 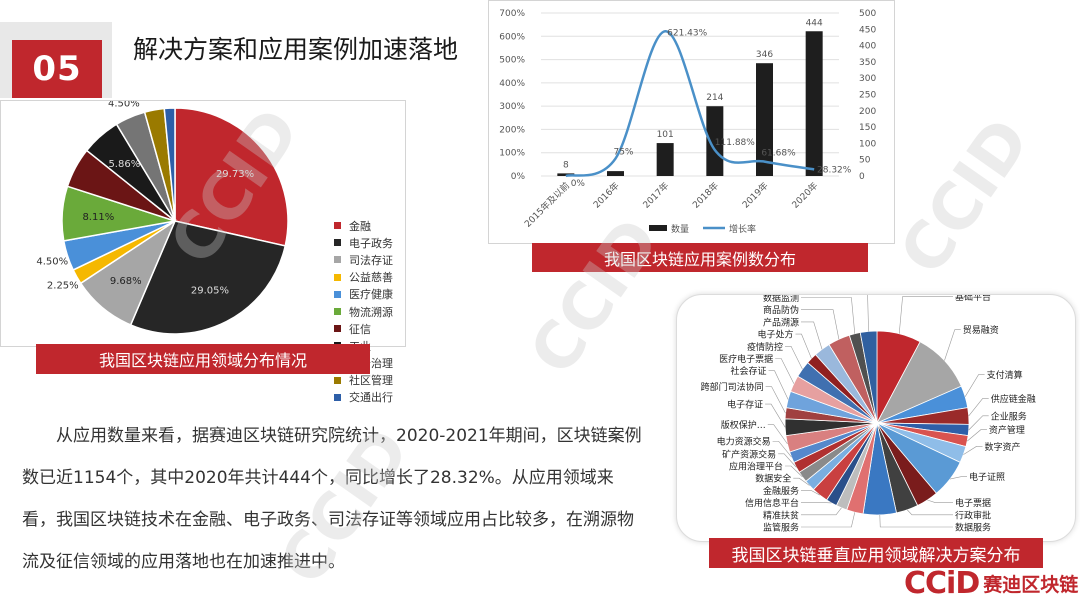 I want to click on x-tick-label: 2017年, so click(x=655, y=195).